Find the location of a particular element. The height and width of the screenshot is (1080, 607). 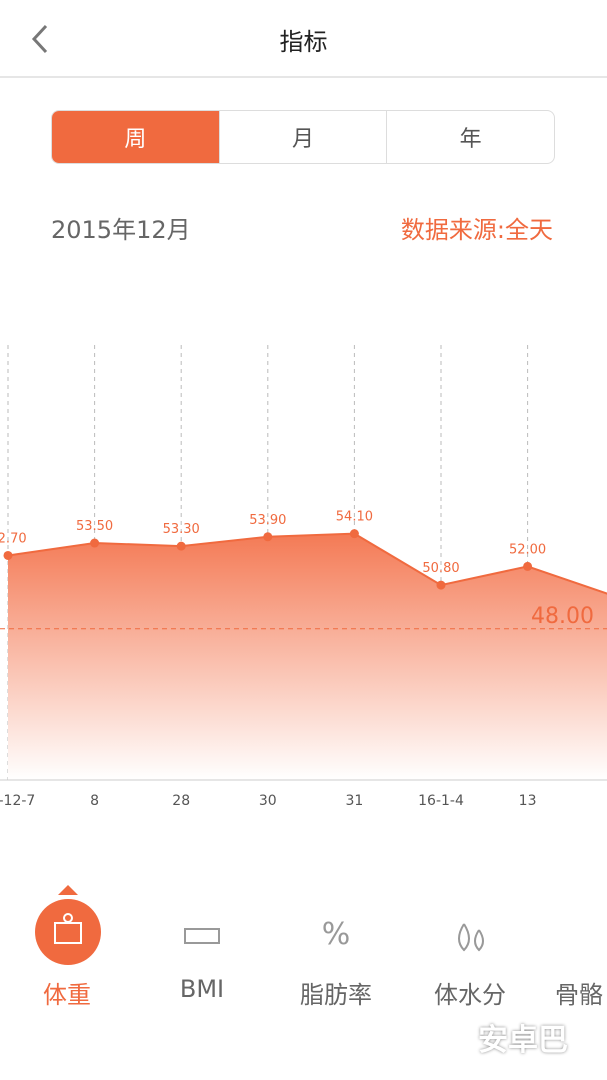

tab: 月 is located at coordinates (302, 137).